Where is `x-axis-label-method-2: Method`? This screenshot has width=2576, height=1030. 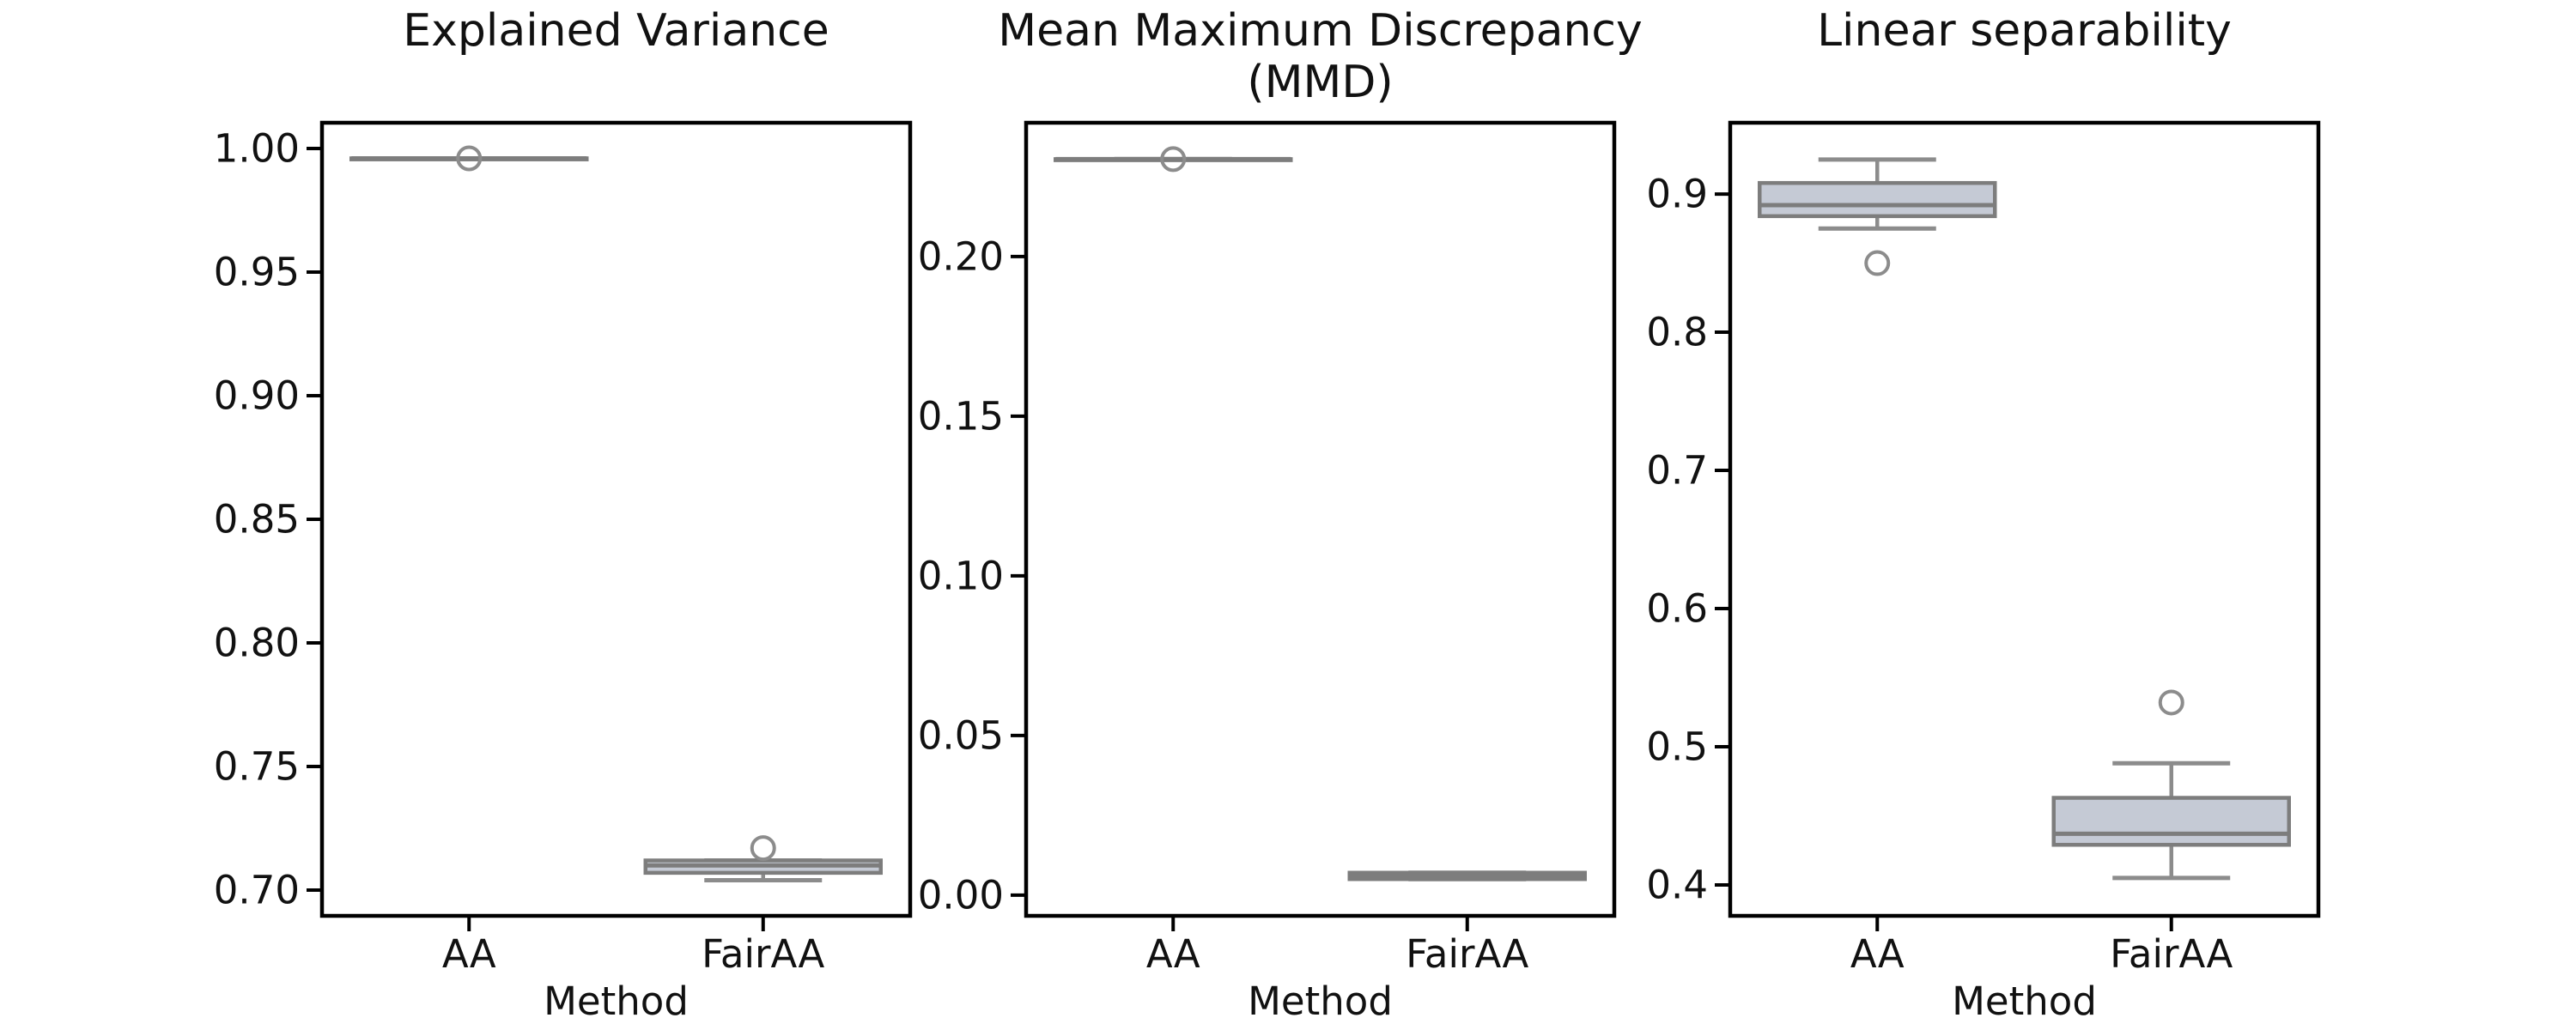
x-axis-label-method-2: Method is located at coordinates (1320, 1001).